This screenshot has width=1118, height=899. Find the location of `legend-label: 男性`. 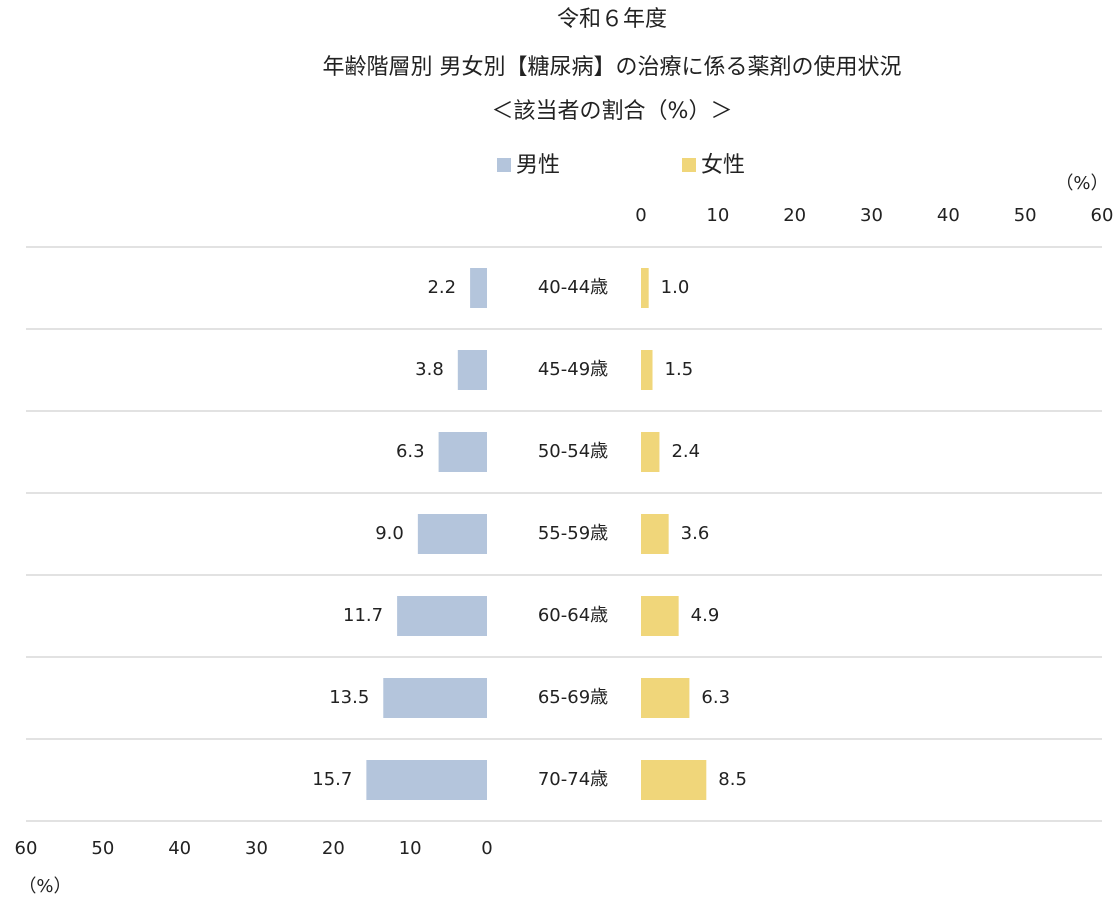

legend-label: 男性 is located at coordinates (538, 165).